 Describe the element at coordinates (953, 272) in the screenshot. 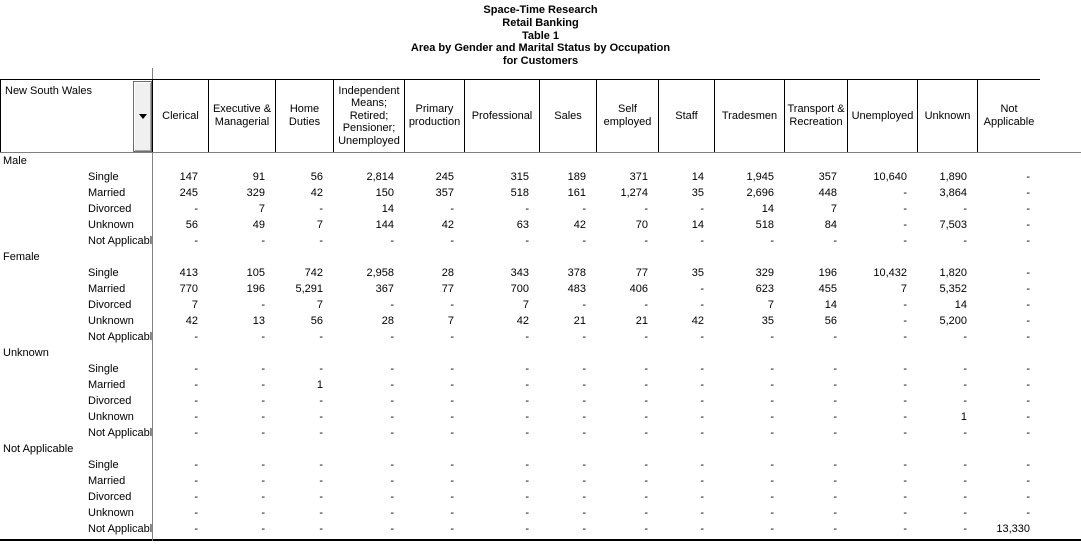

I see `data-cell: 1,820` at that location.